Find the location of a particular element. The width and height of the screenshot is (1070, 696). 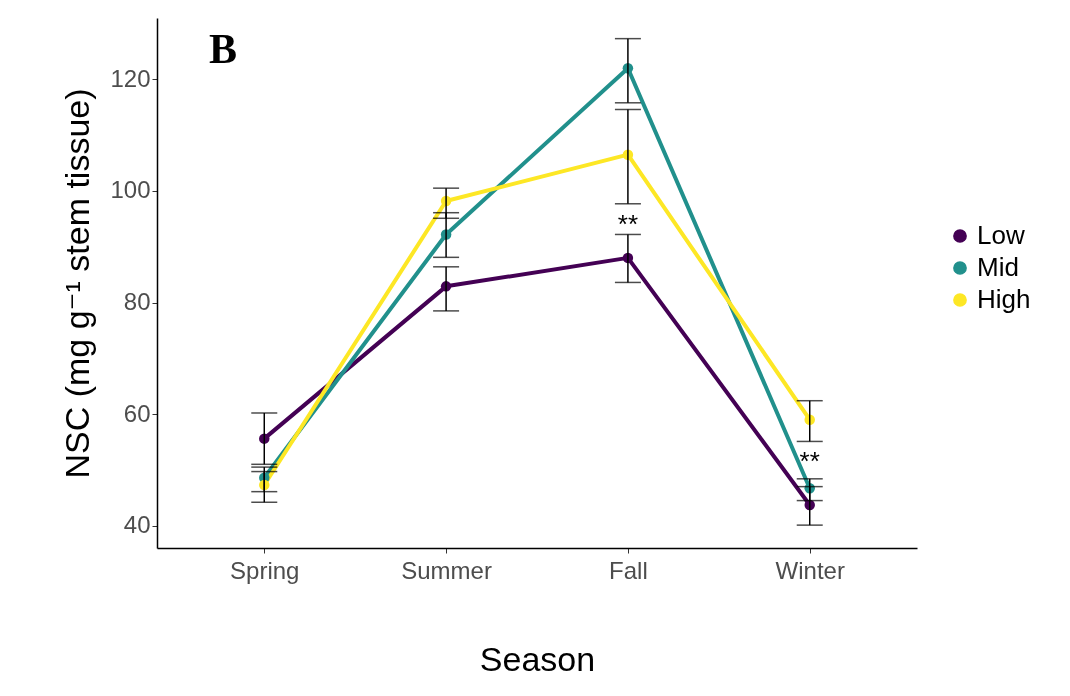

y-tick-label: 120 is located at coordinates (130, 78).